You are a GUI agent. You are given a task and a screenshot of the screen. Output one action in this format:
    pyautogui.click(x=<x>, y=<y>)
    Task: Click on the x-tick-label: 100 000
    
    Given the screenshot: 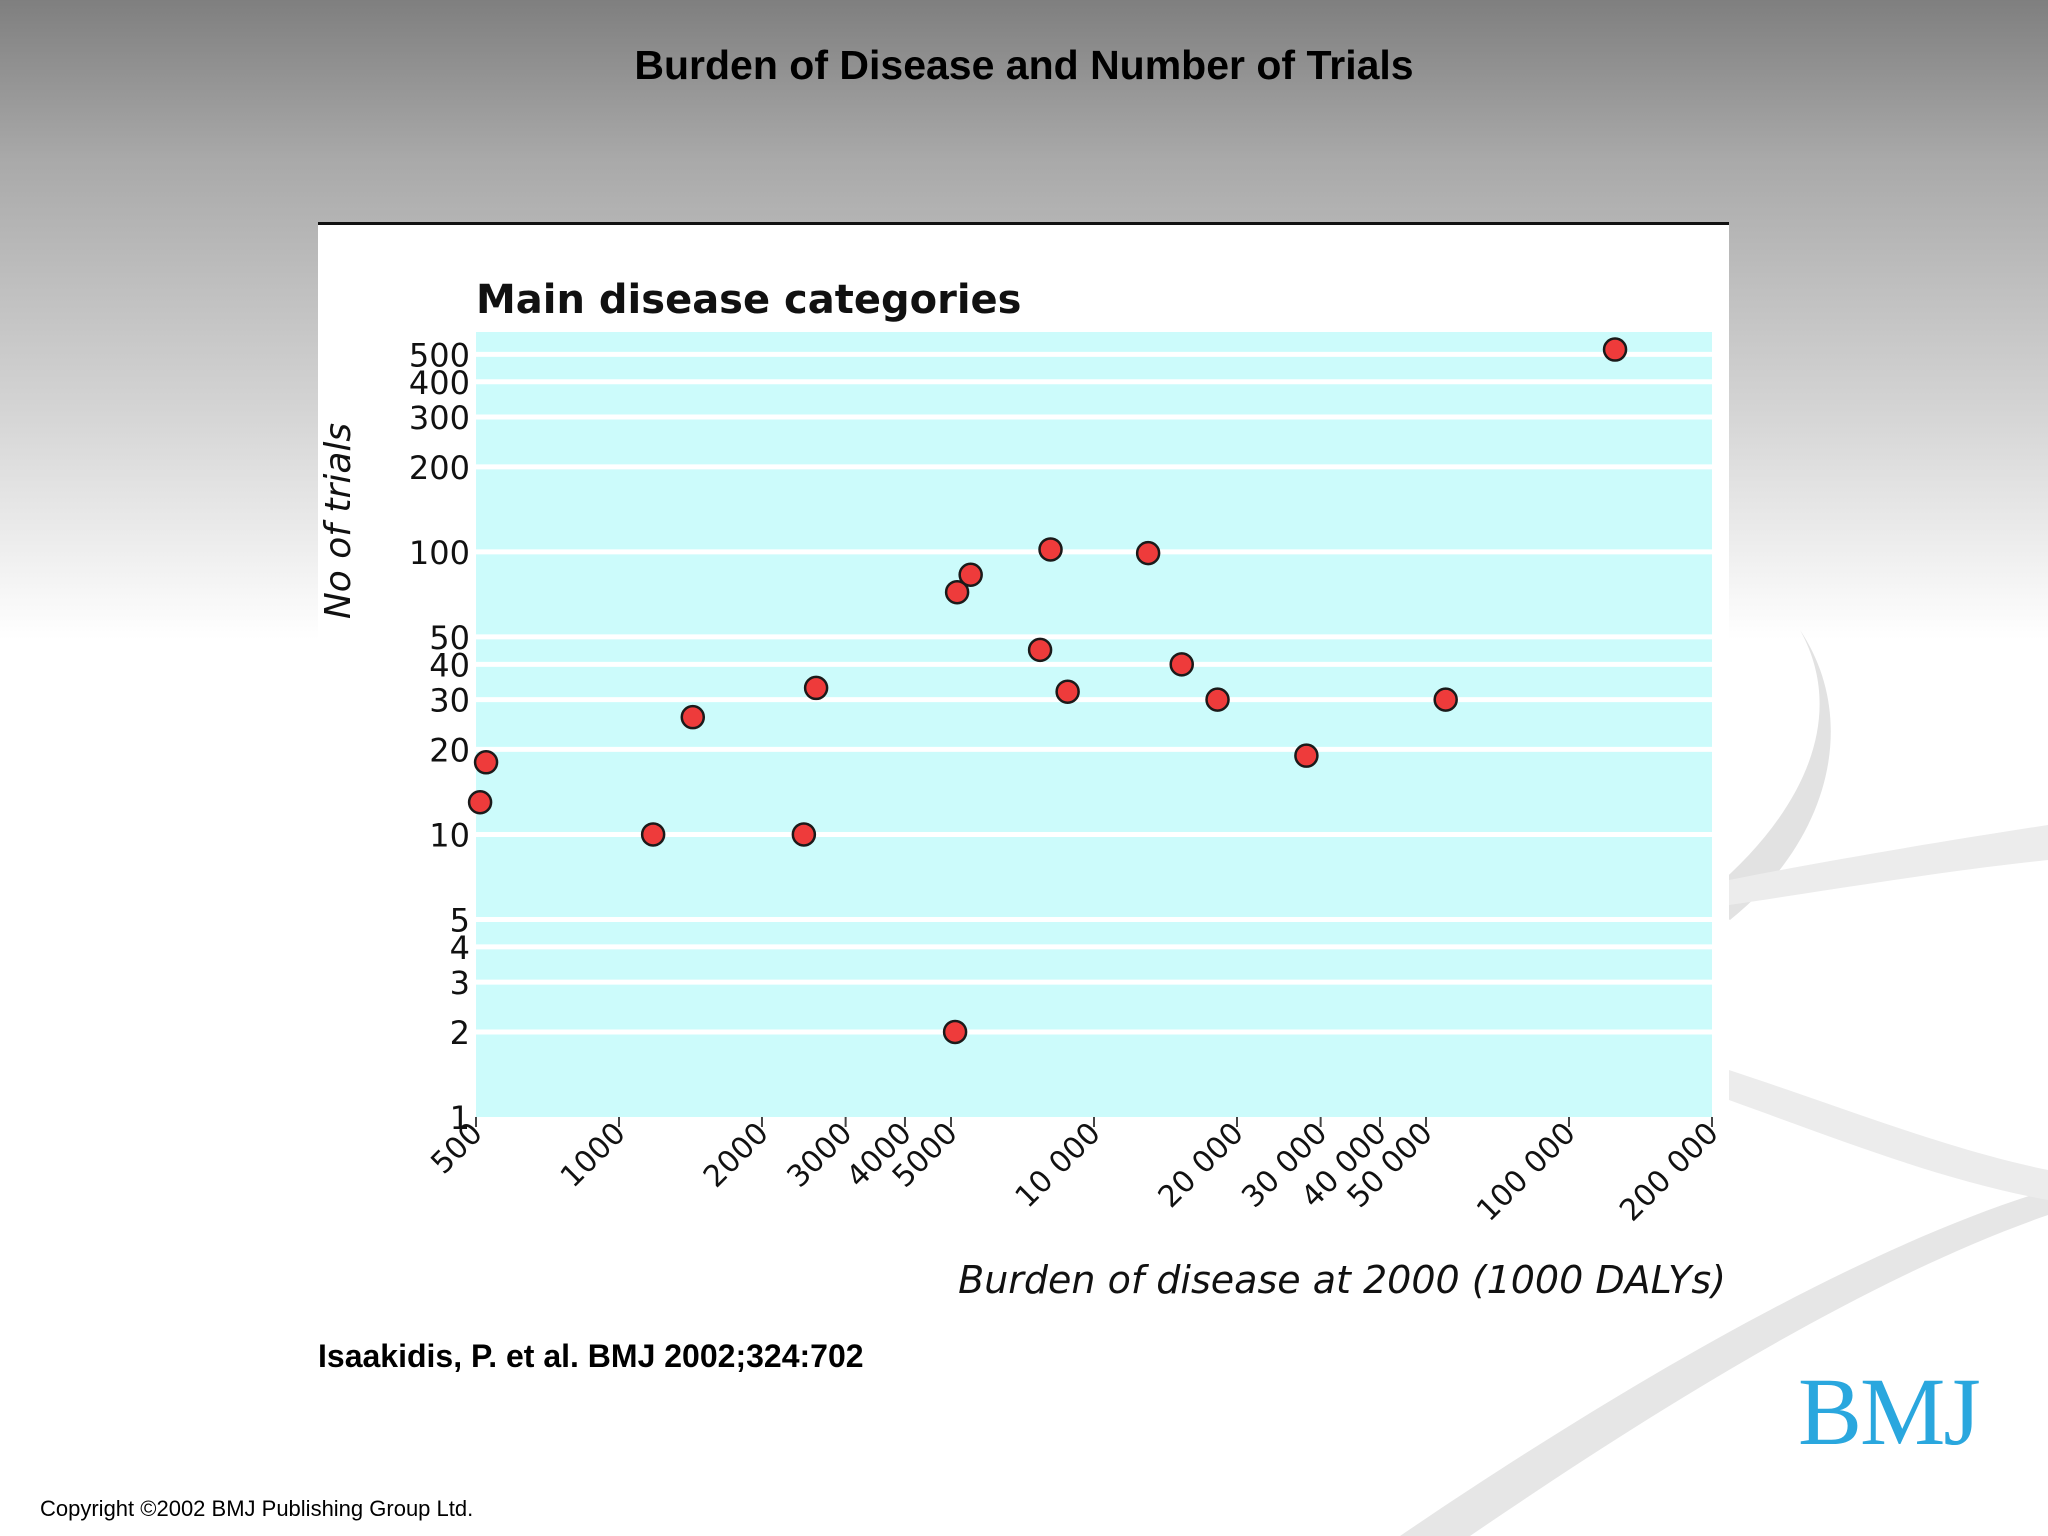 What is the action you would take?
    pyautogui.click(x=1526, y=1172)
    